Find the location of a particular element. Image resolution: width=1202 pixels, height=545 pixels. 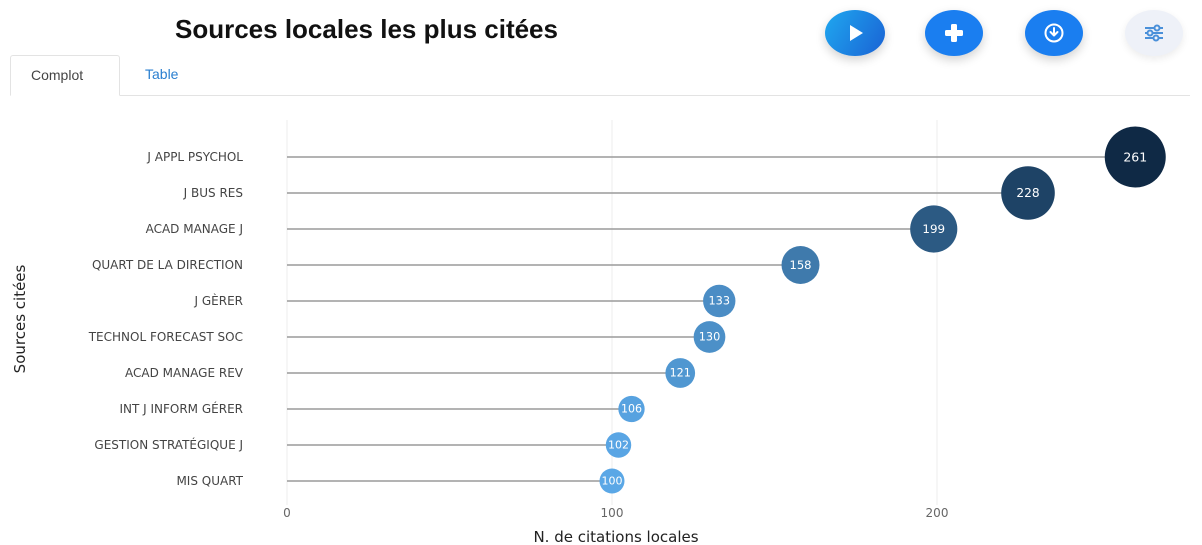

category-label: J GÈRER is located at coordinates (219, 300).